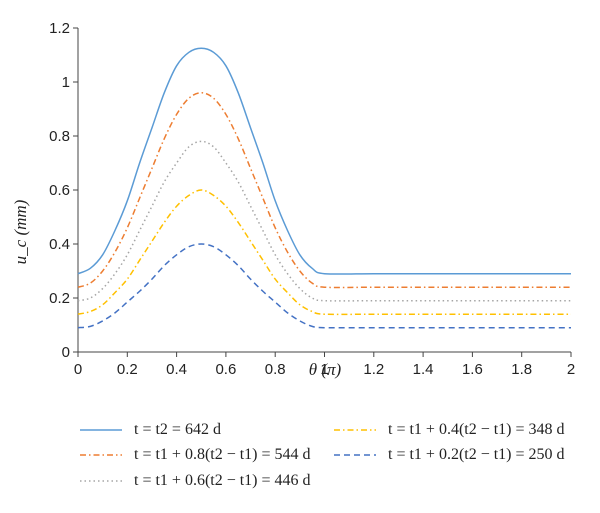  What do you see at coordinates (78, 369) in the screenshot?
I see `x-tick-label: 0` at bounding box center [78, 369].